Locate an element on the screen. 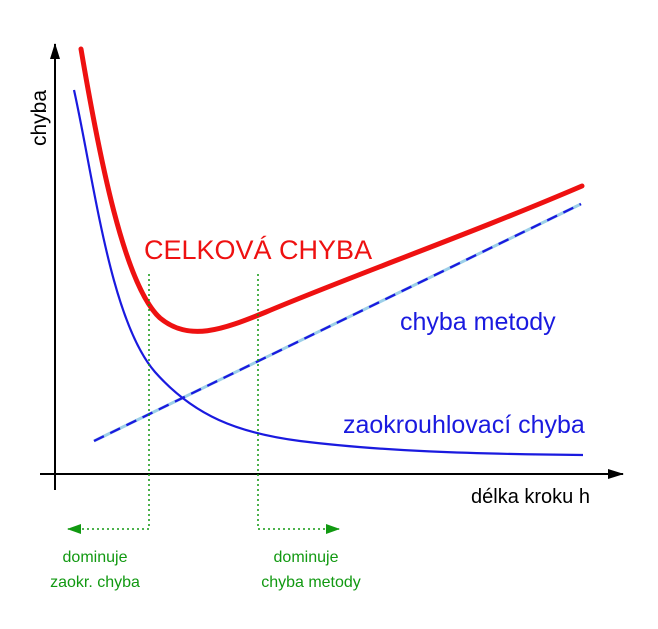 The height and width of the screenshot is (629, 658). total-error-label: CELKOVÁ CHYBA is located at coordinates (258, 250).